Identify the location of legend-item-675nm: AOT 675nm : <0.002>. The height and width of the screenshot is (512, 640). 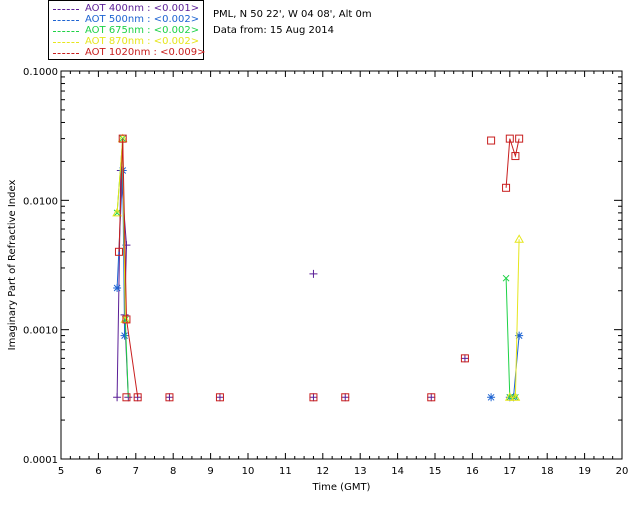
(128, 31).